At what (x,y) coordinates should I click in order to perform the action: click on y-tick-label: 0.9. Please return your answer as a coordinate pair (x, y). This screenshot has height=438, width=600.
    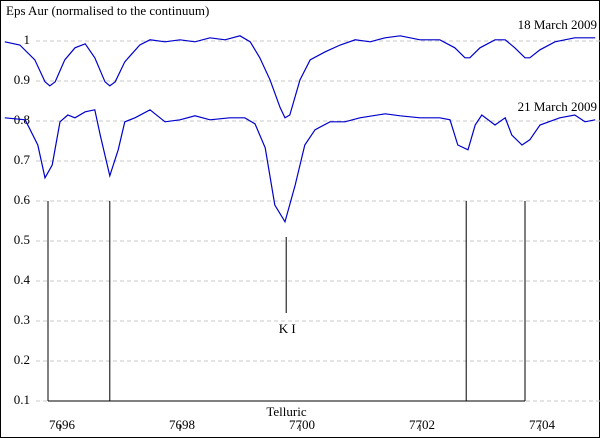
    Looking at the image, I should click on (22, 79).